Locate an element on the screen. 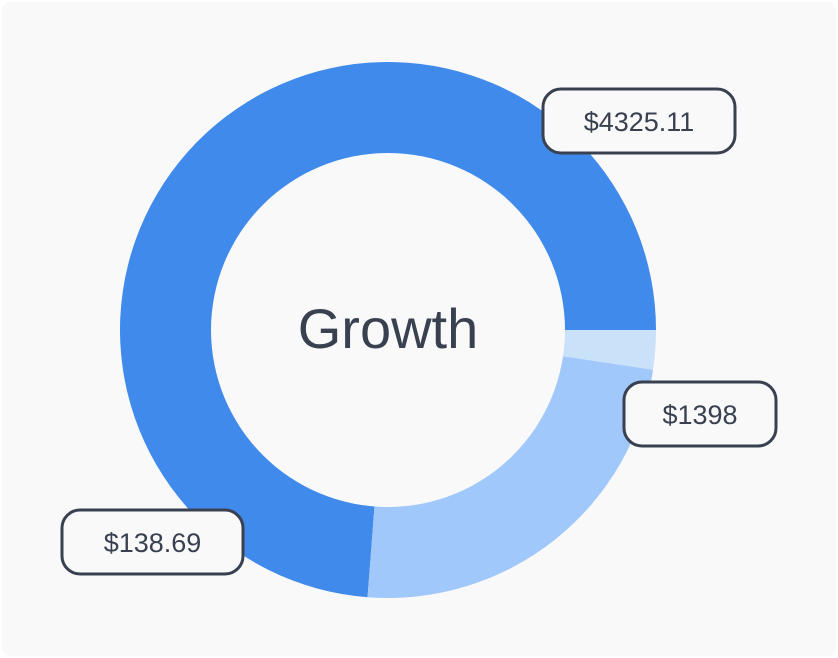  data-label-text: $1398 is located at coordinates (699, 415).